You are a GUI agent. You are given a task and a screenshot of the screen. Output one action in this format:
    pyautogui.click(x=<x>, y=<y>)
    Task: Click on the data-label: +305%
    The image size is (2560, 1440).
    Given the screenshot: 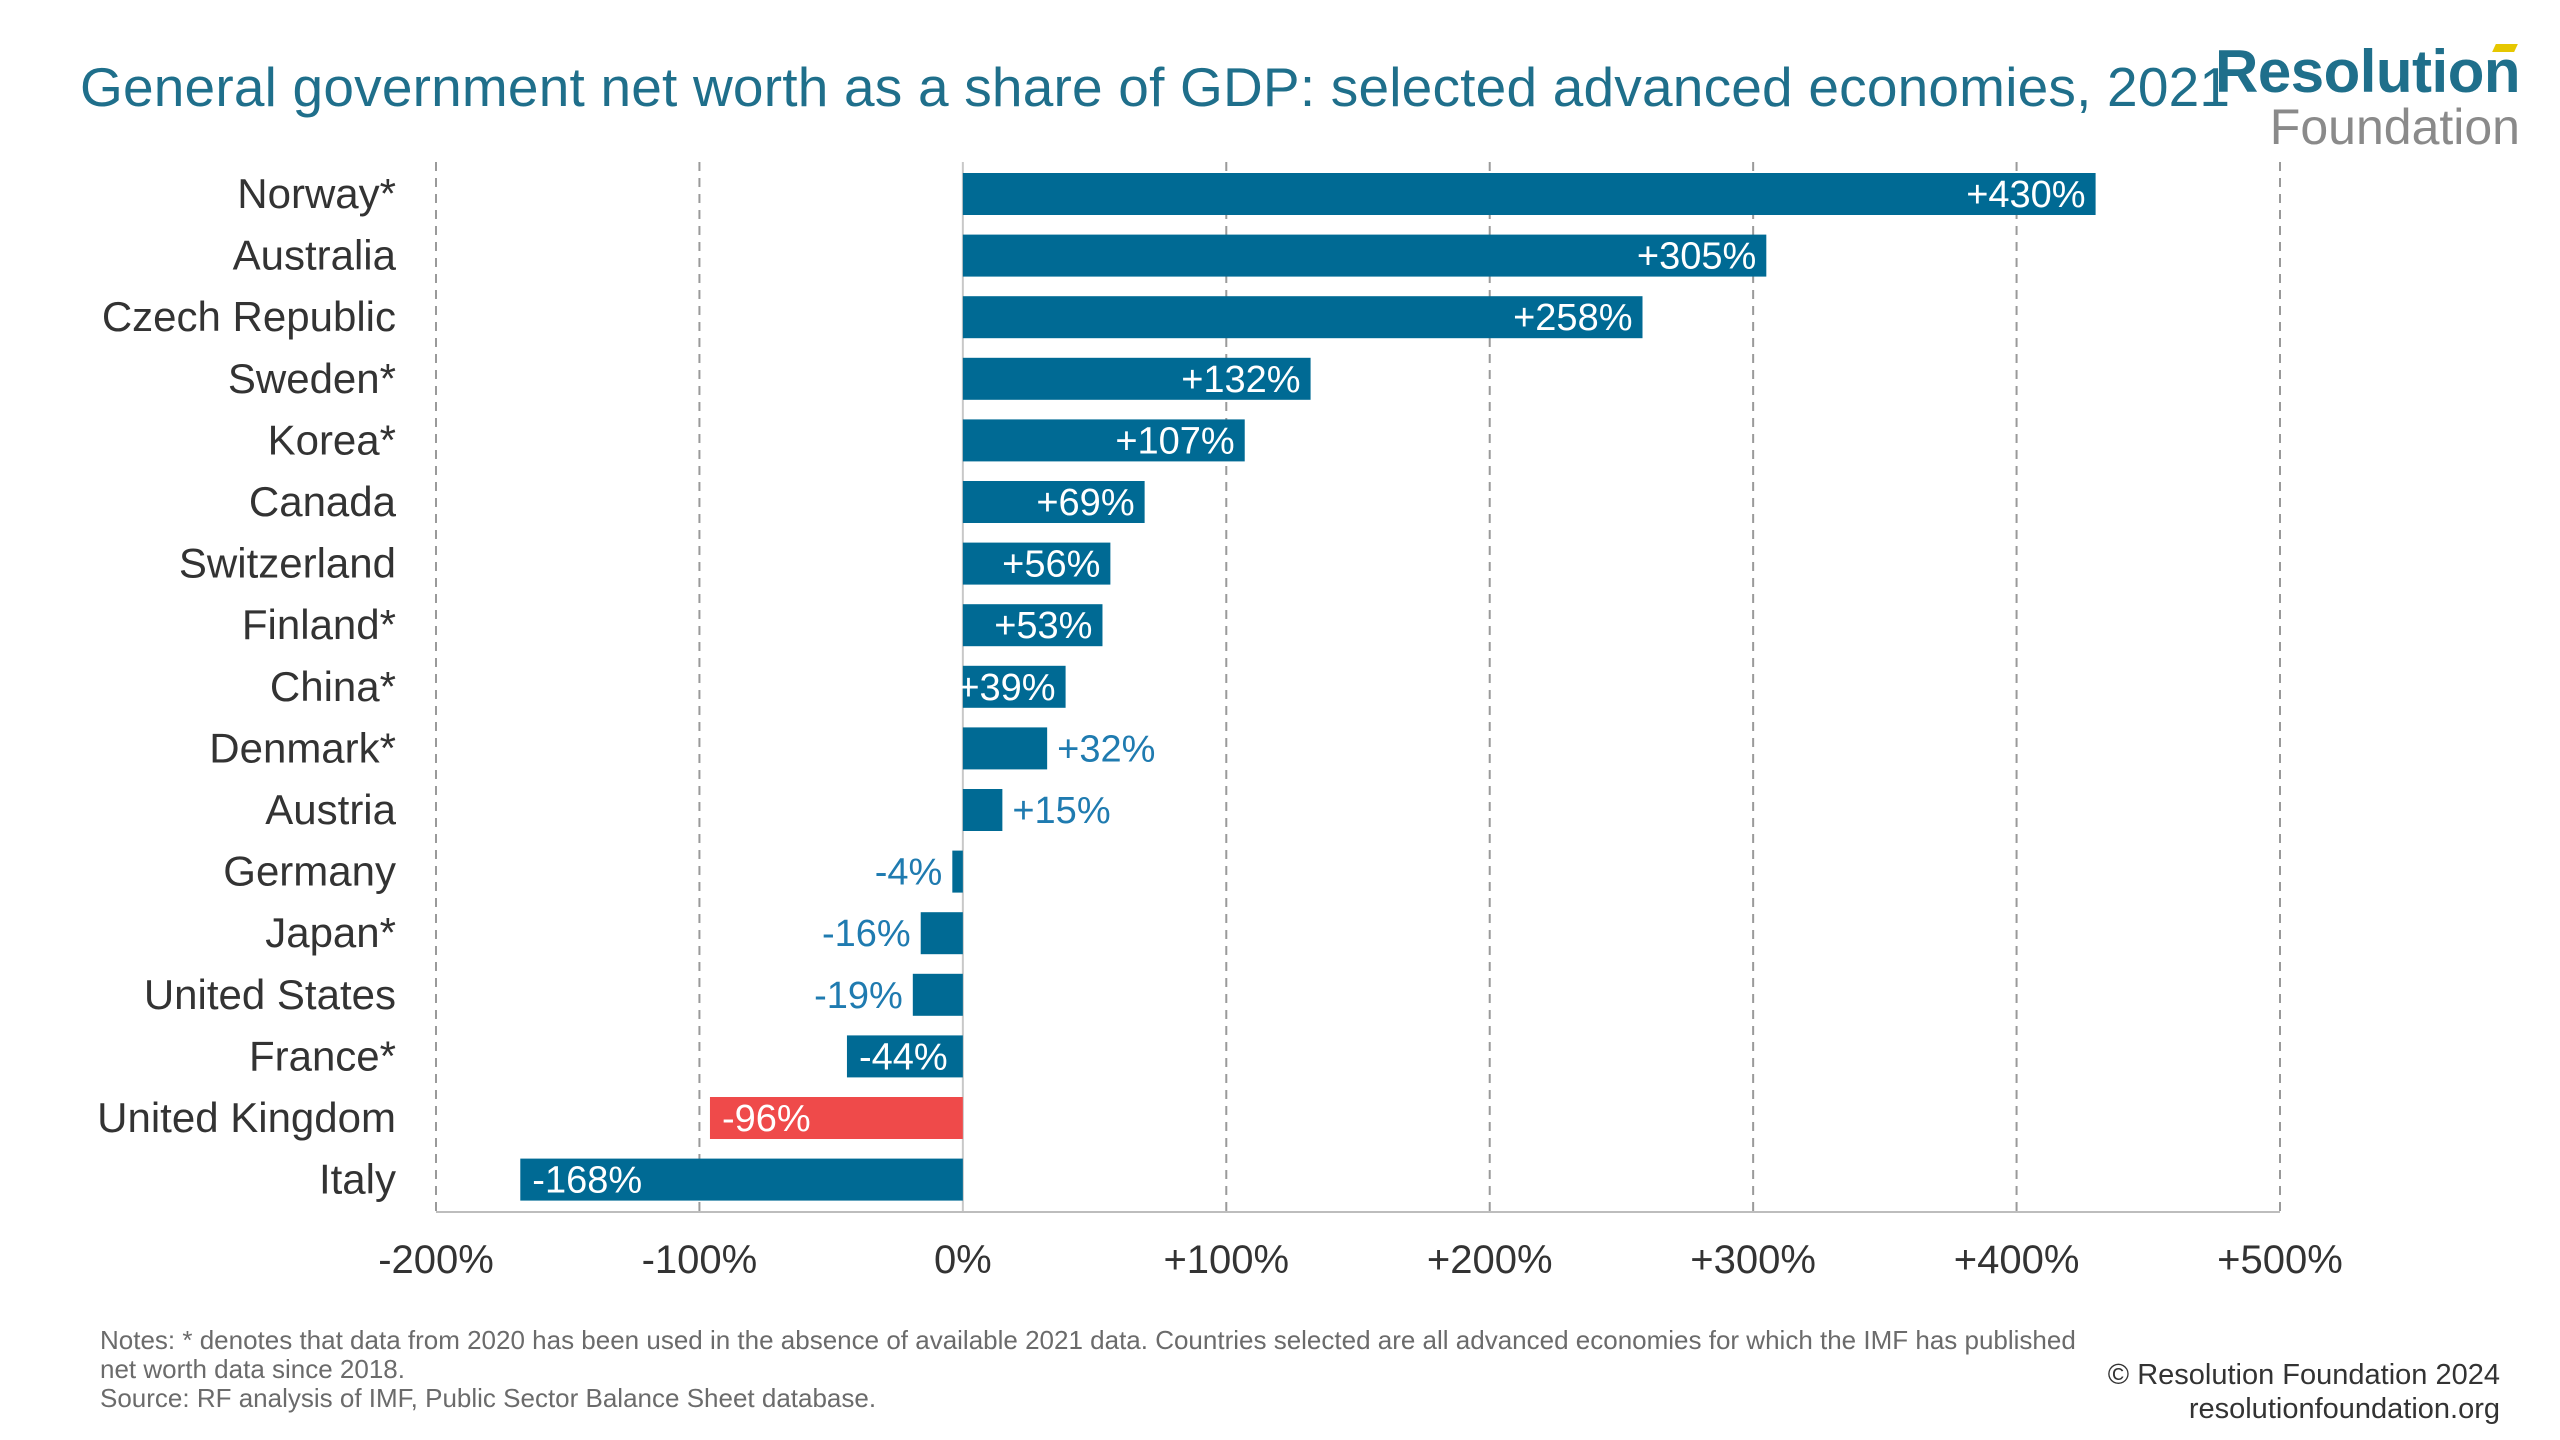 What is the action you would take?
    pyautogui.click(x=1696, y=257)
    